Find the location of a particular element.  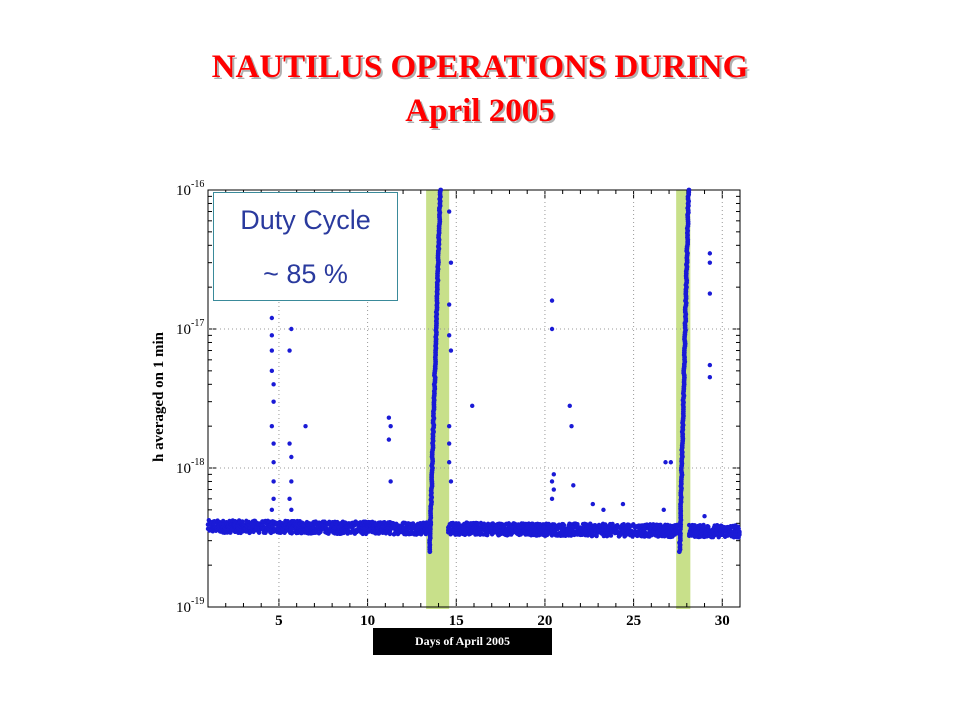

y-axis-label: h averaged on 1 min is located at coordinates (159, 396).